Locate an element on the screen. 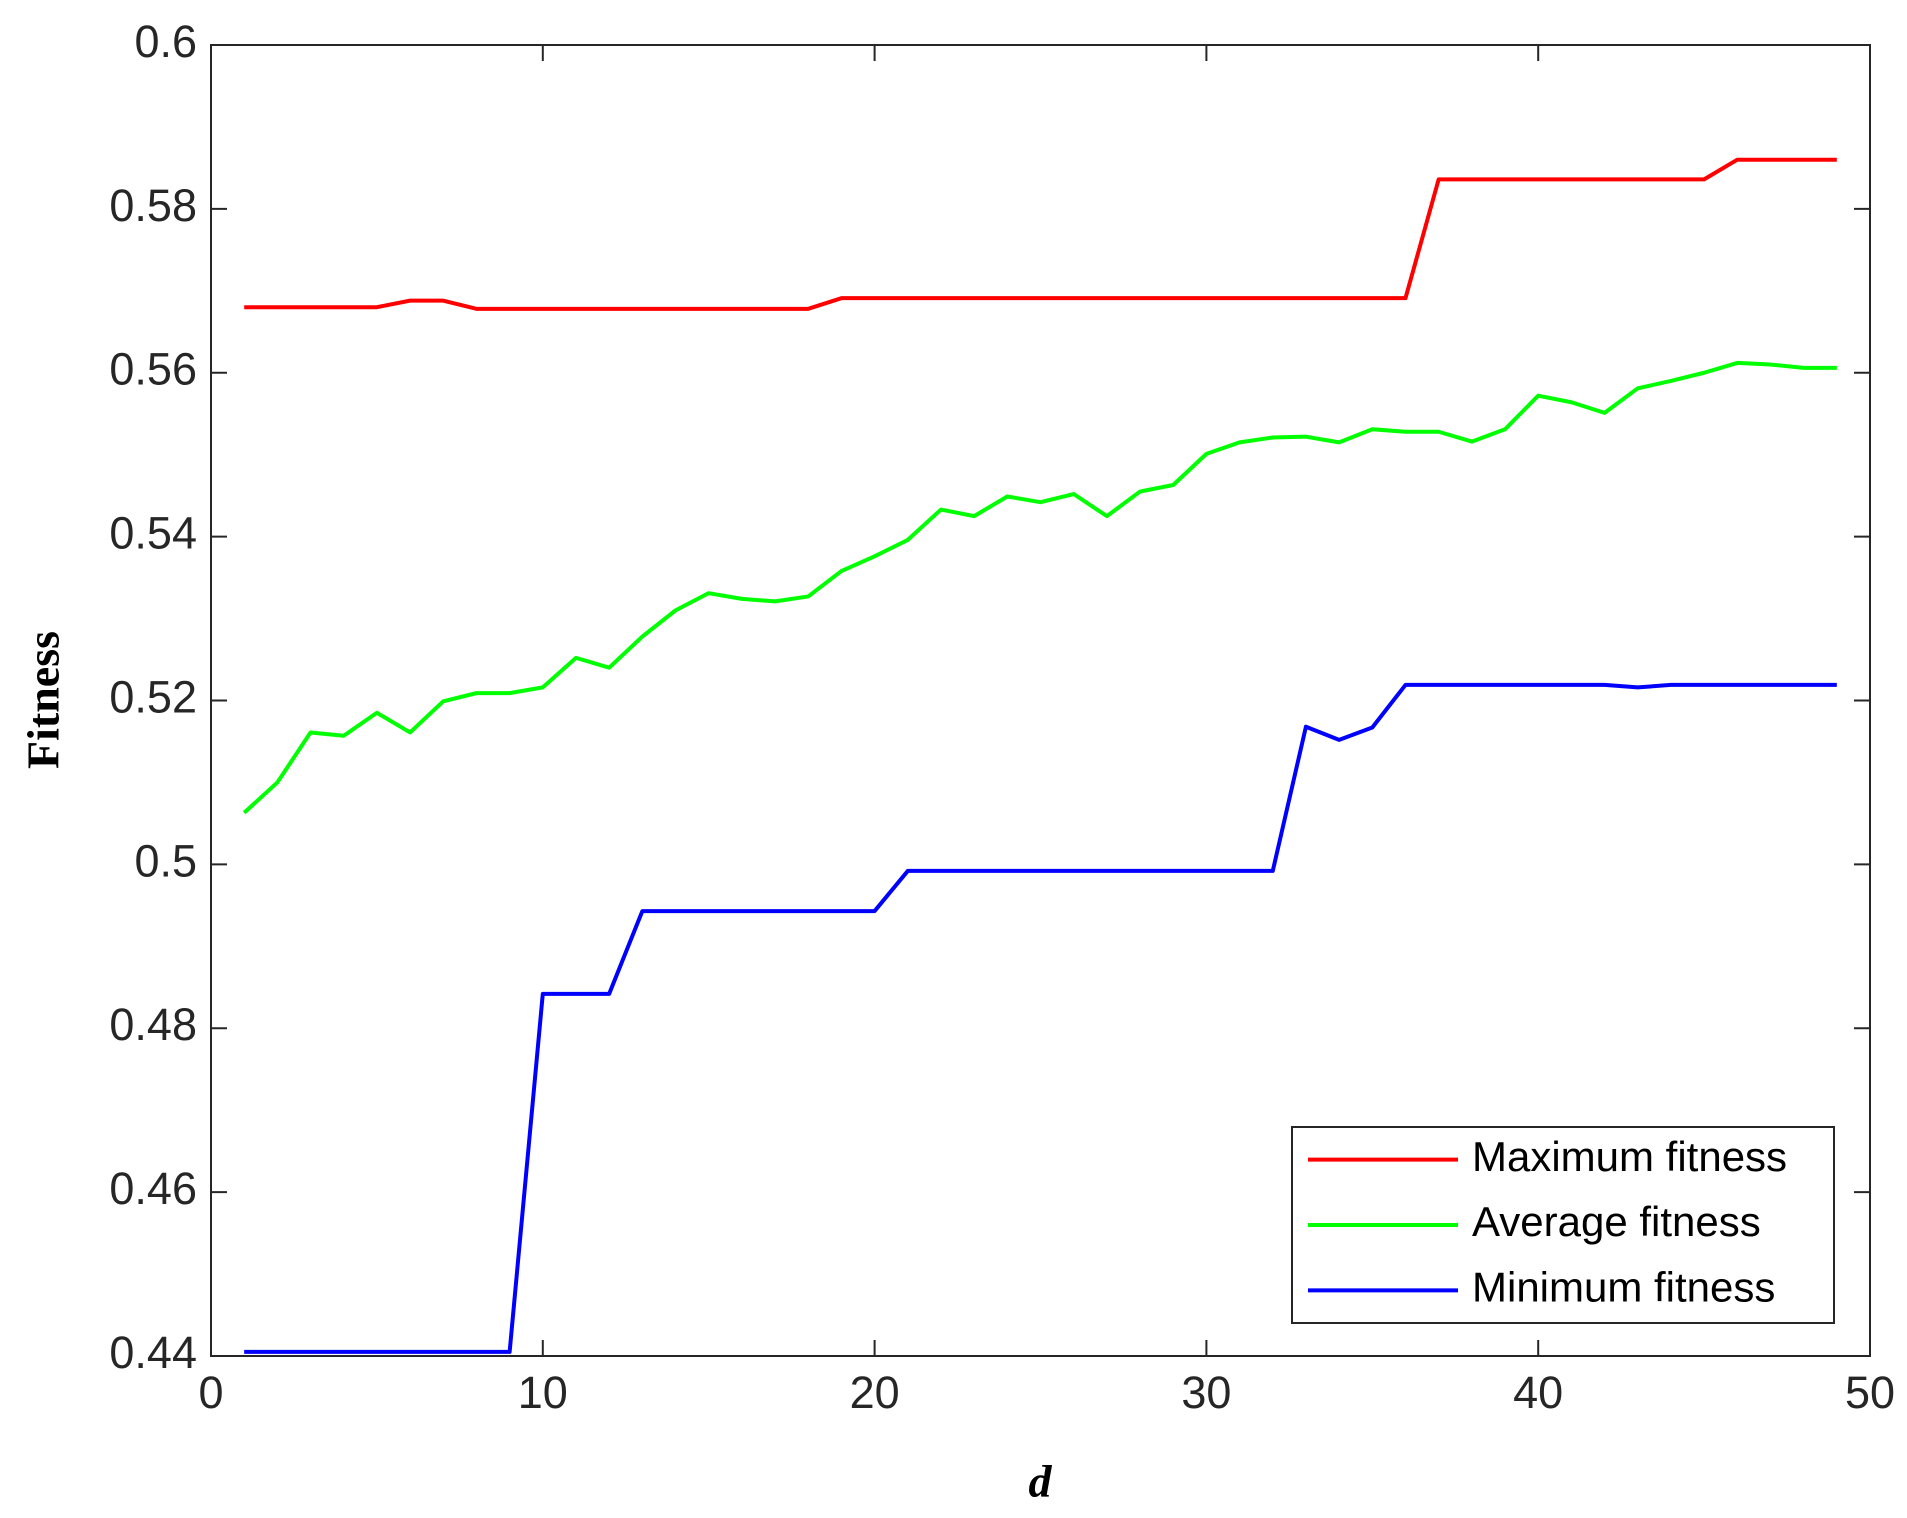 This screenshot has width=1907, height=1518. x-tick-label: 40 is located at coordinates (1538, 1392).